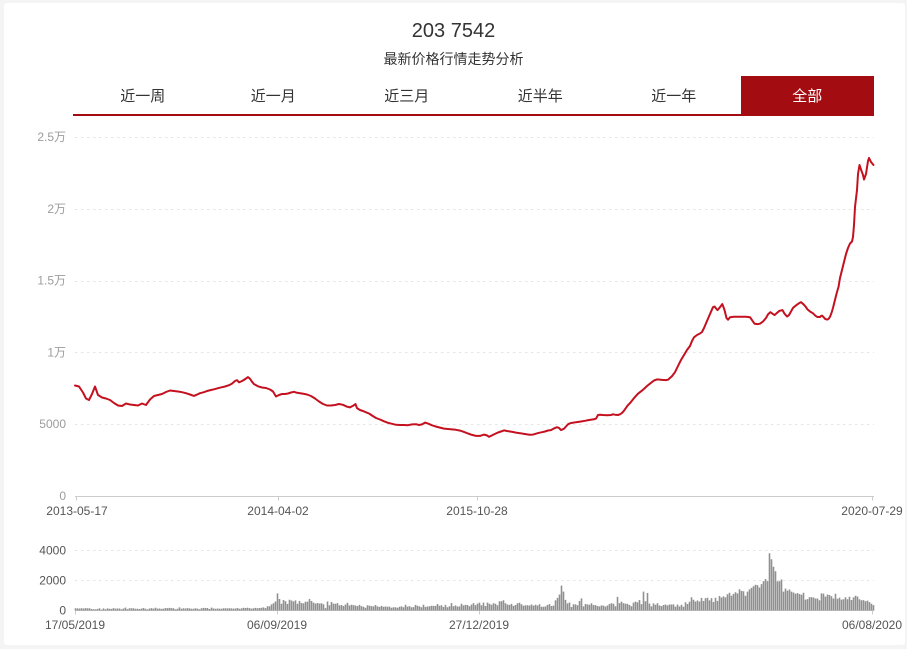 The width and height of the screenshot is (907, 649). Describe the element at coordinates (52, 424) in the screenshot. I see `svg-text: 5000` at that location.